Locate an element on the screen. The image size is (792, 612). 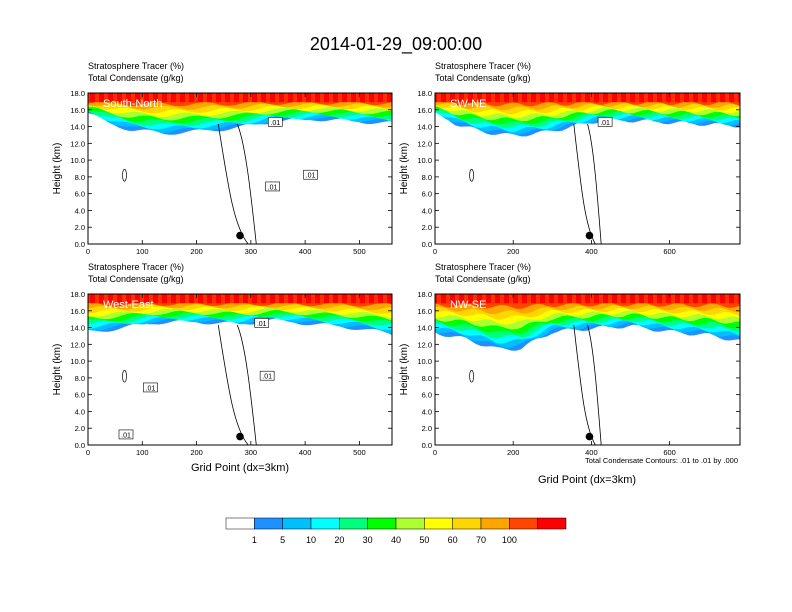
x-axis-label-left: Grid Point (dx=3km) is located at coordinates (240, 468).